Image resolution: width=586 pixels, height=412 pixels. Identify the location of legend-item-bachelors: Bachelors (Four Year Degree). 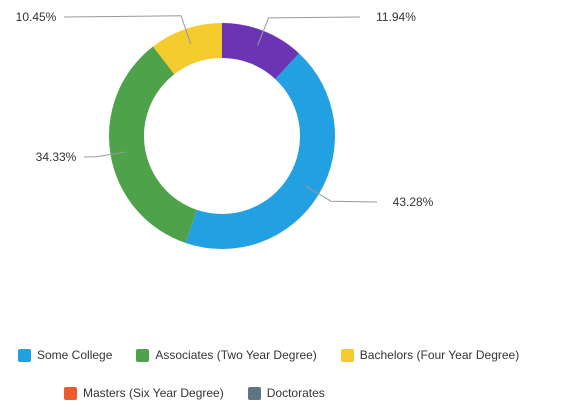
(430, 355).